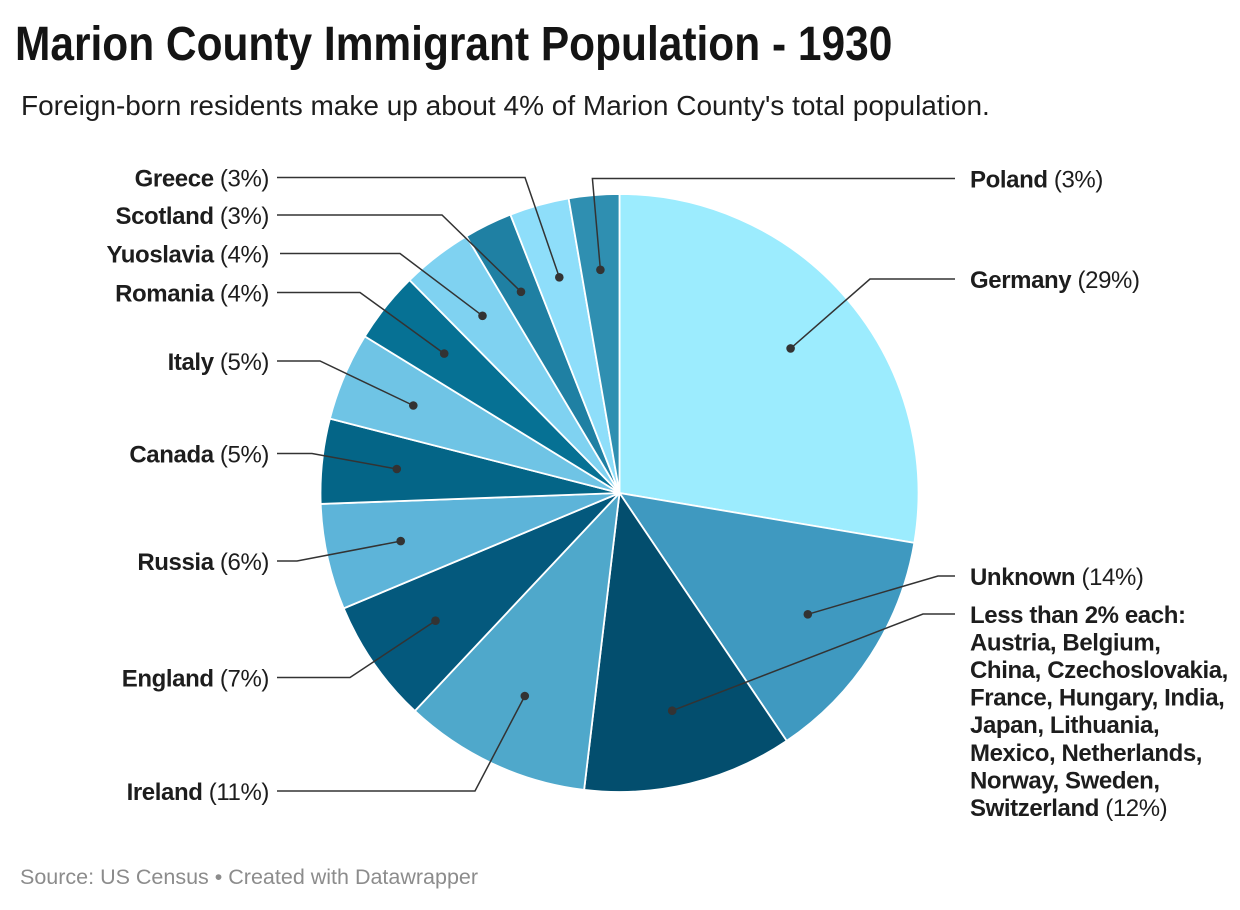 The image size is (1240, 910). Describe the element at coordinates (1064, 725) in the screenshot. I see `svg-text: Japan, Lithuania,` at that location.